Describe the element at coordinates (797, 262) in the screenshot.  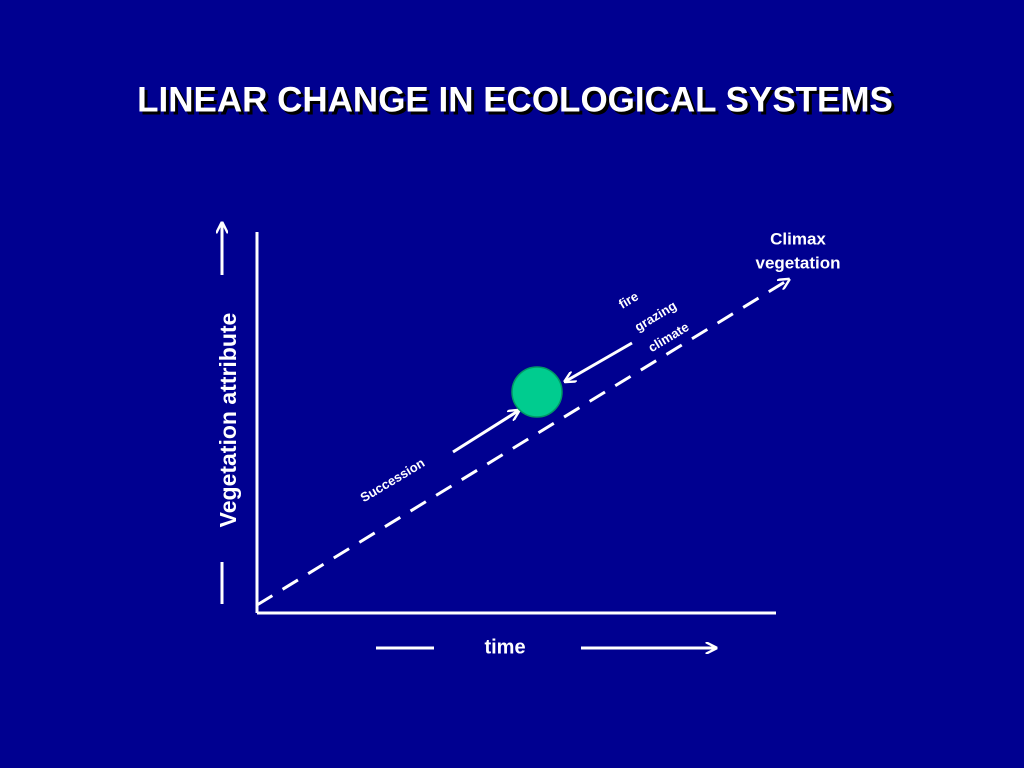
I see `endpoint-label: vegetation` at that location.